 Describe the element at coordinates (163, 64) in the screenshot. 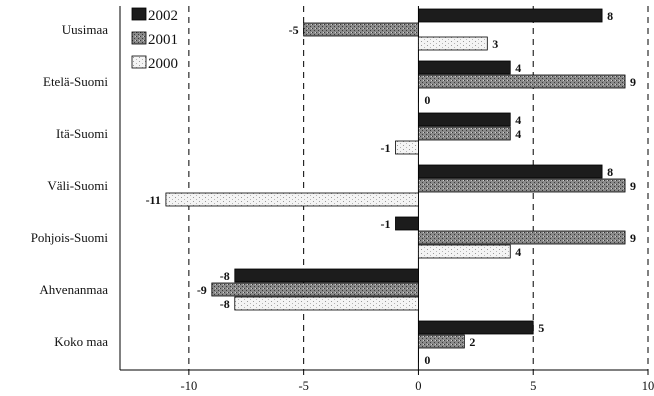

I see `legend-label: 2000` at that location.